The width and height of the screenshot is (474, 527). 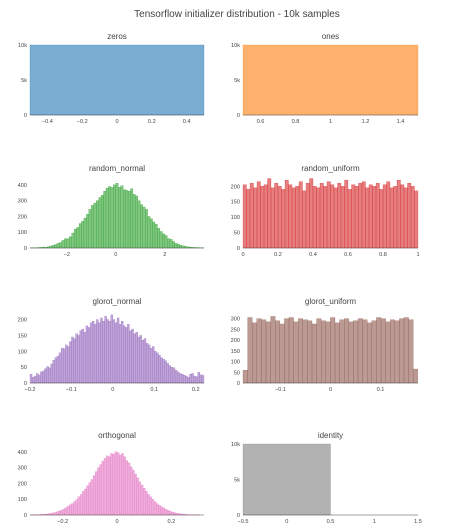 I want to click on x-tick-label: 2, so click(x=164, y=255).